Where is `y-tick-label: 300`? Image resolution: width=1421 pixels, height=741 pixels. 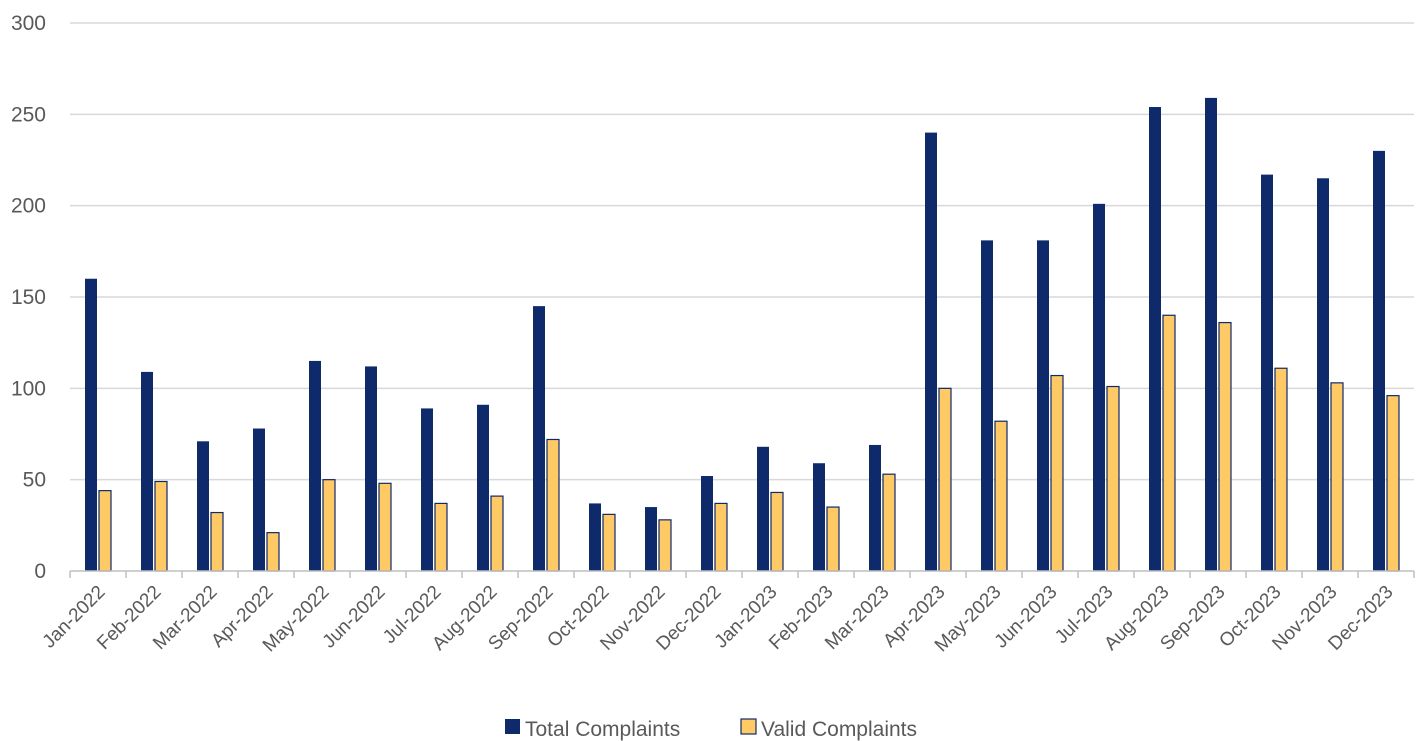
y-tick-label: 300 is located at coordinates (28, 23).